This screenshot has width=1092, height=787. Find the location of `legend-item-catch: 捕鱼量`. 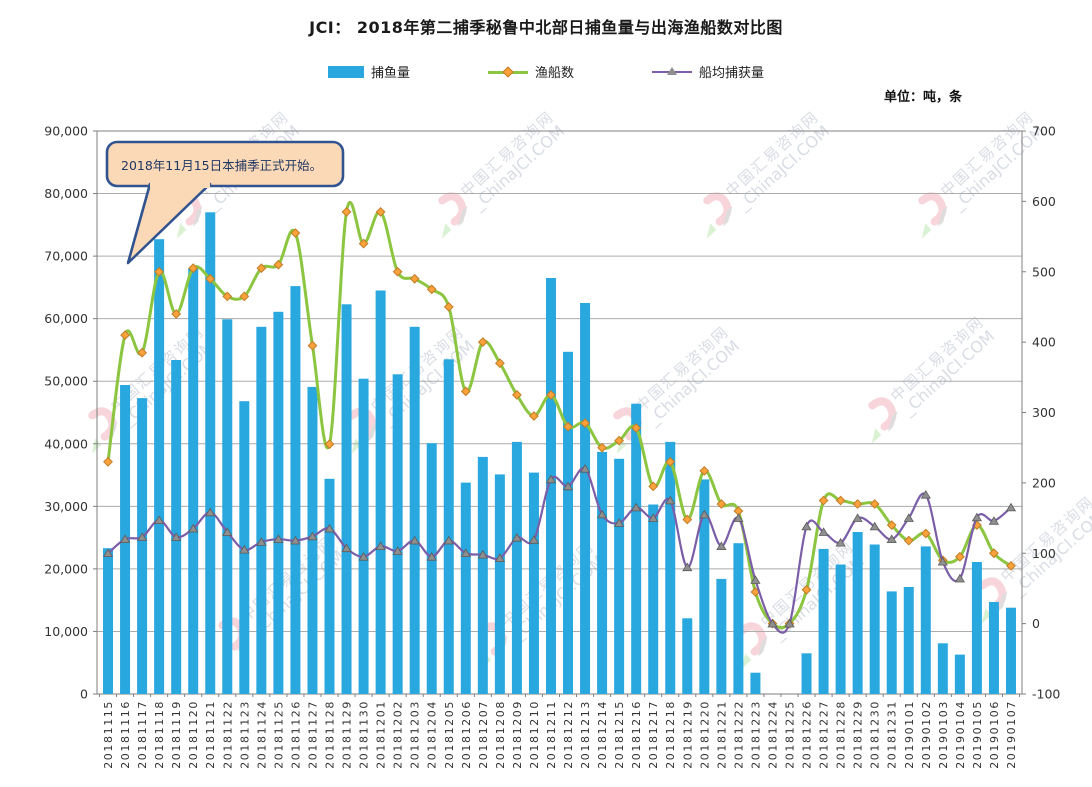

legend-item-catch: 捕鱼量 is located at coordinates (368, 71).